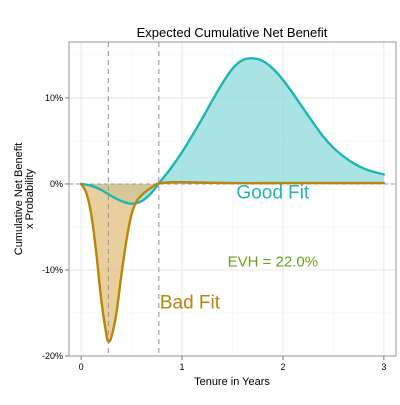 Image resolution: width=400 pixels, height=405 pixels. What do you see at coordinates (56, 184) in the screenshot?
I see `y-tick-label: 0%` at bounding box center [56, 184].